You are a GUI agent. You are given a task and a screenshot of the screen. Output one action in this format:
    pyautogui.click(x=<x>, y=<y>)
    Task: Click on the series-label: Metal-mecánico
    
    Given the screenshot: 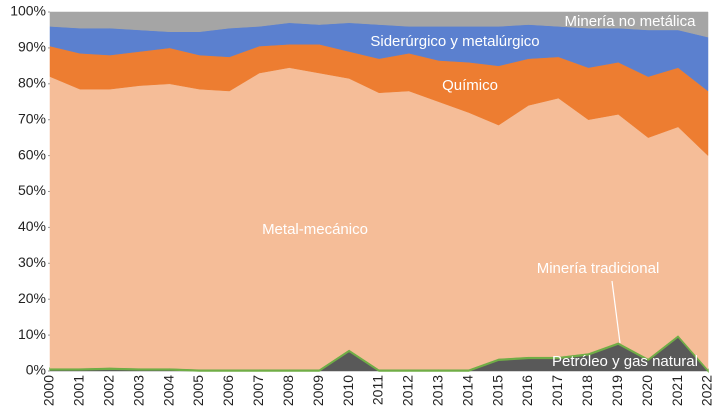 What is the action you would take?
    pyautogui.click(x=315, y=229)
    